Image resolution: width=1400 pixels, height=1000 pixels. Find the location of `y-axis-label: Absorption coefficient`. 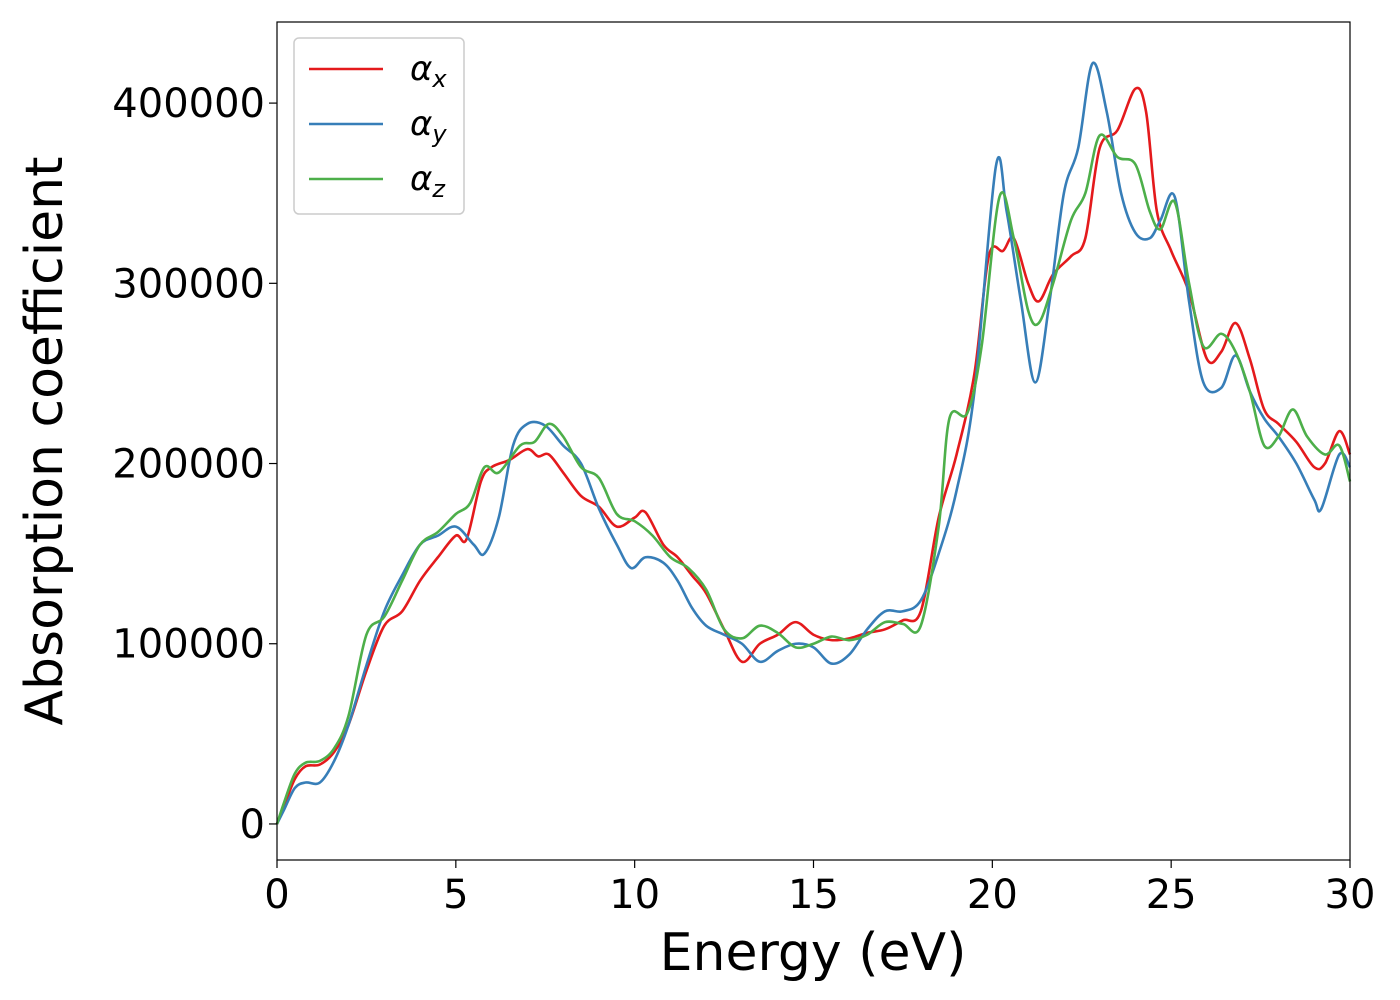

y-axis-label: Absorption coefficient is located at coordinates (45, 440).